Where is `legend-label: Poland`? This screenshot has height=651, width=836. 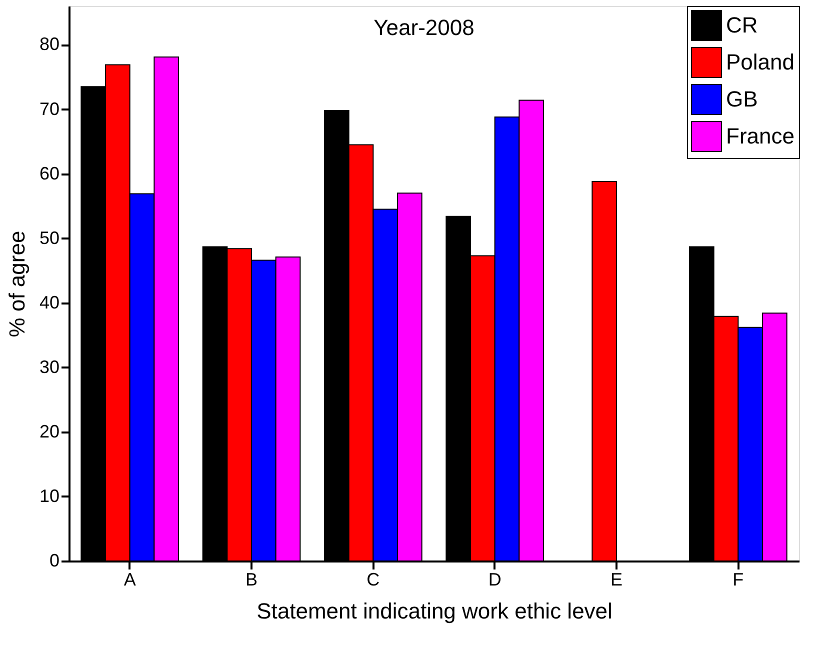 legend-label: Poland is located at coordinates (760, 62).